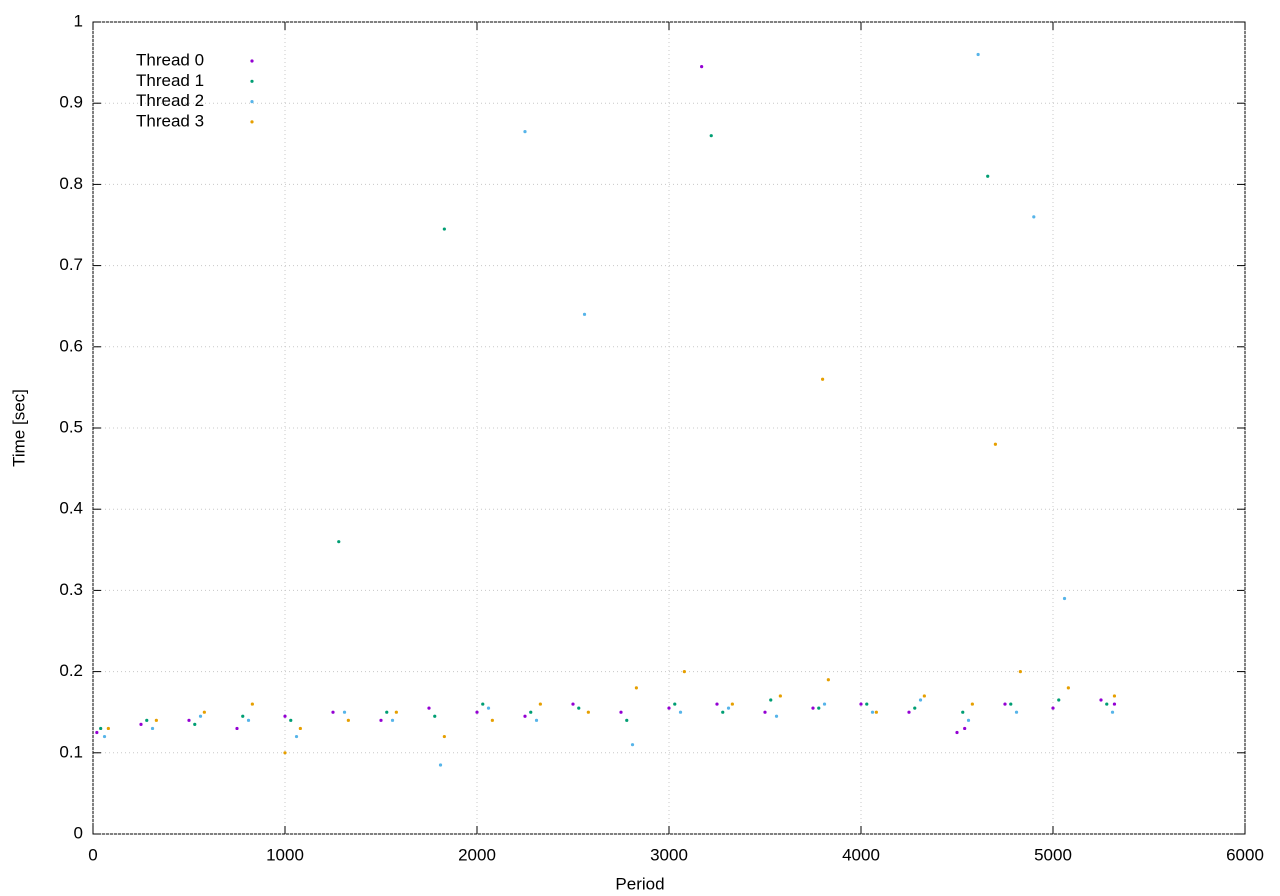  I want to click on legend-label: Thread 2, so click(170, 100).